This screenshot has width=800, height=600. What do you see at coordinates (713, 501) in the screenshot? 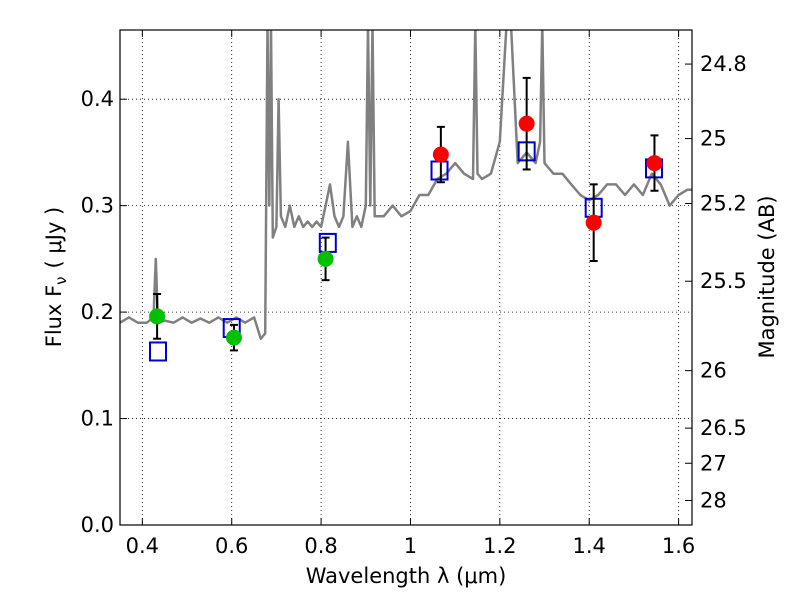
I see `y2-tick-label: 28` at bounding box center [713, 501].